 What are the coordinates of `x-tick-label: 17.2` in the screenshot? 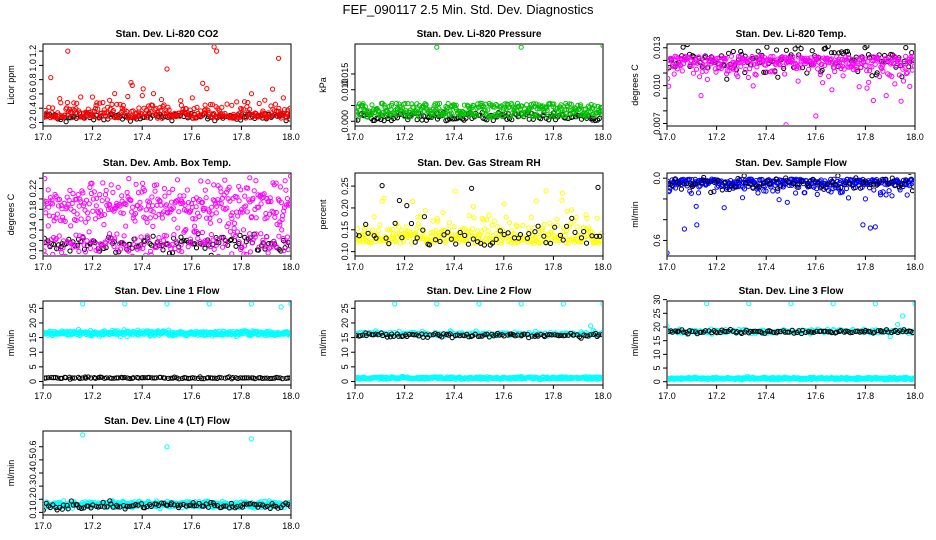 It's located at (717, 396).